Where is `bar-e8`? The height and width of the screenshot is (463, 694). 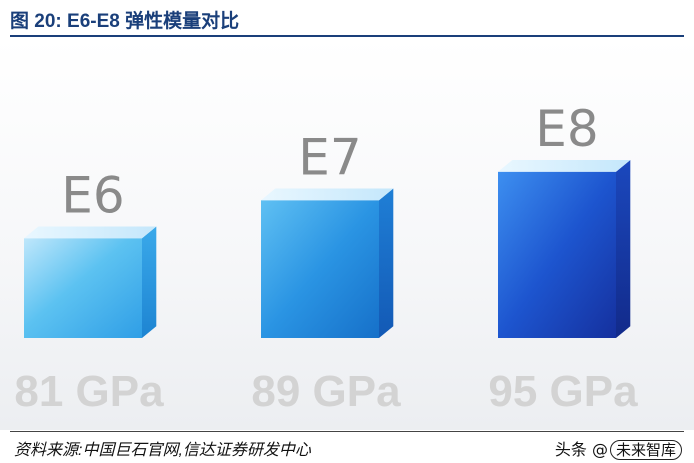
bar-e8 is located at coordinates (564, 249).